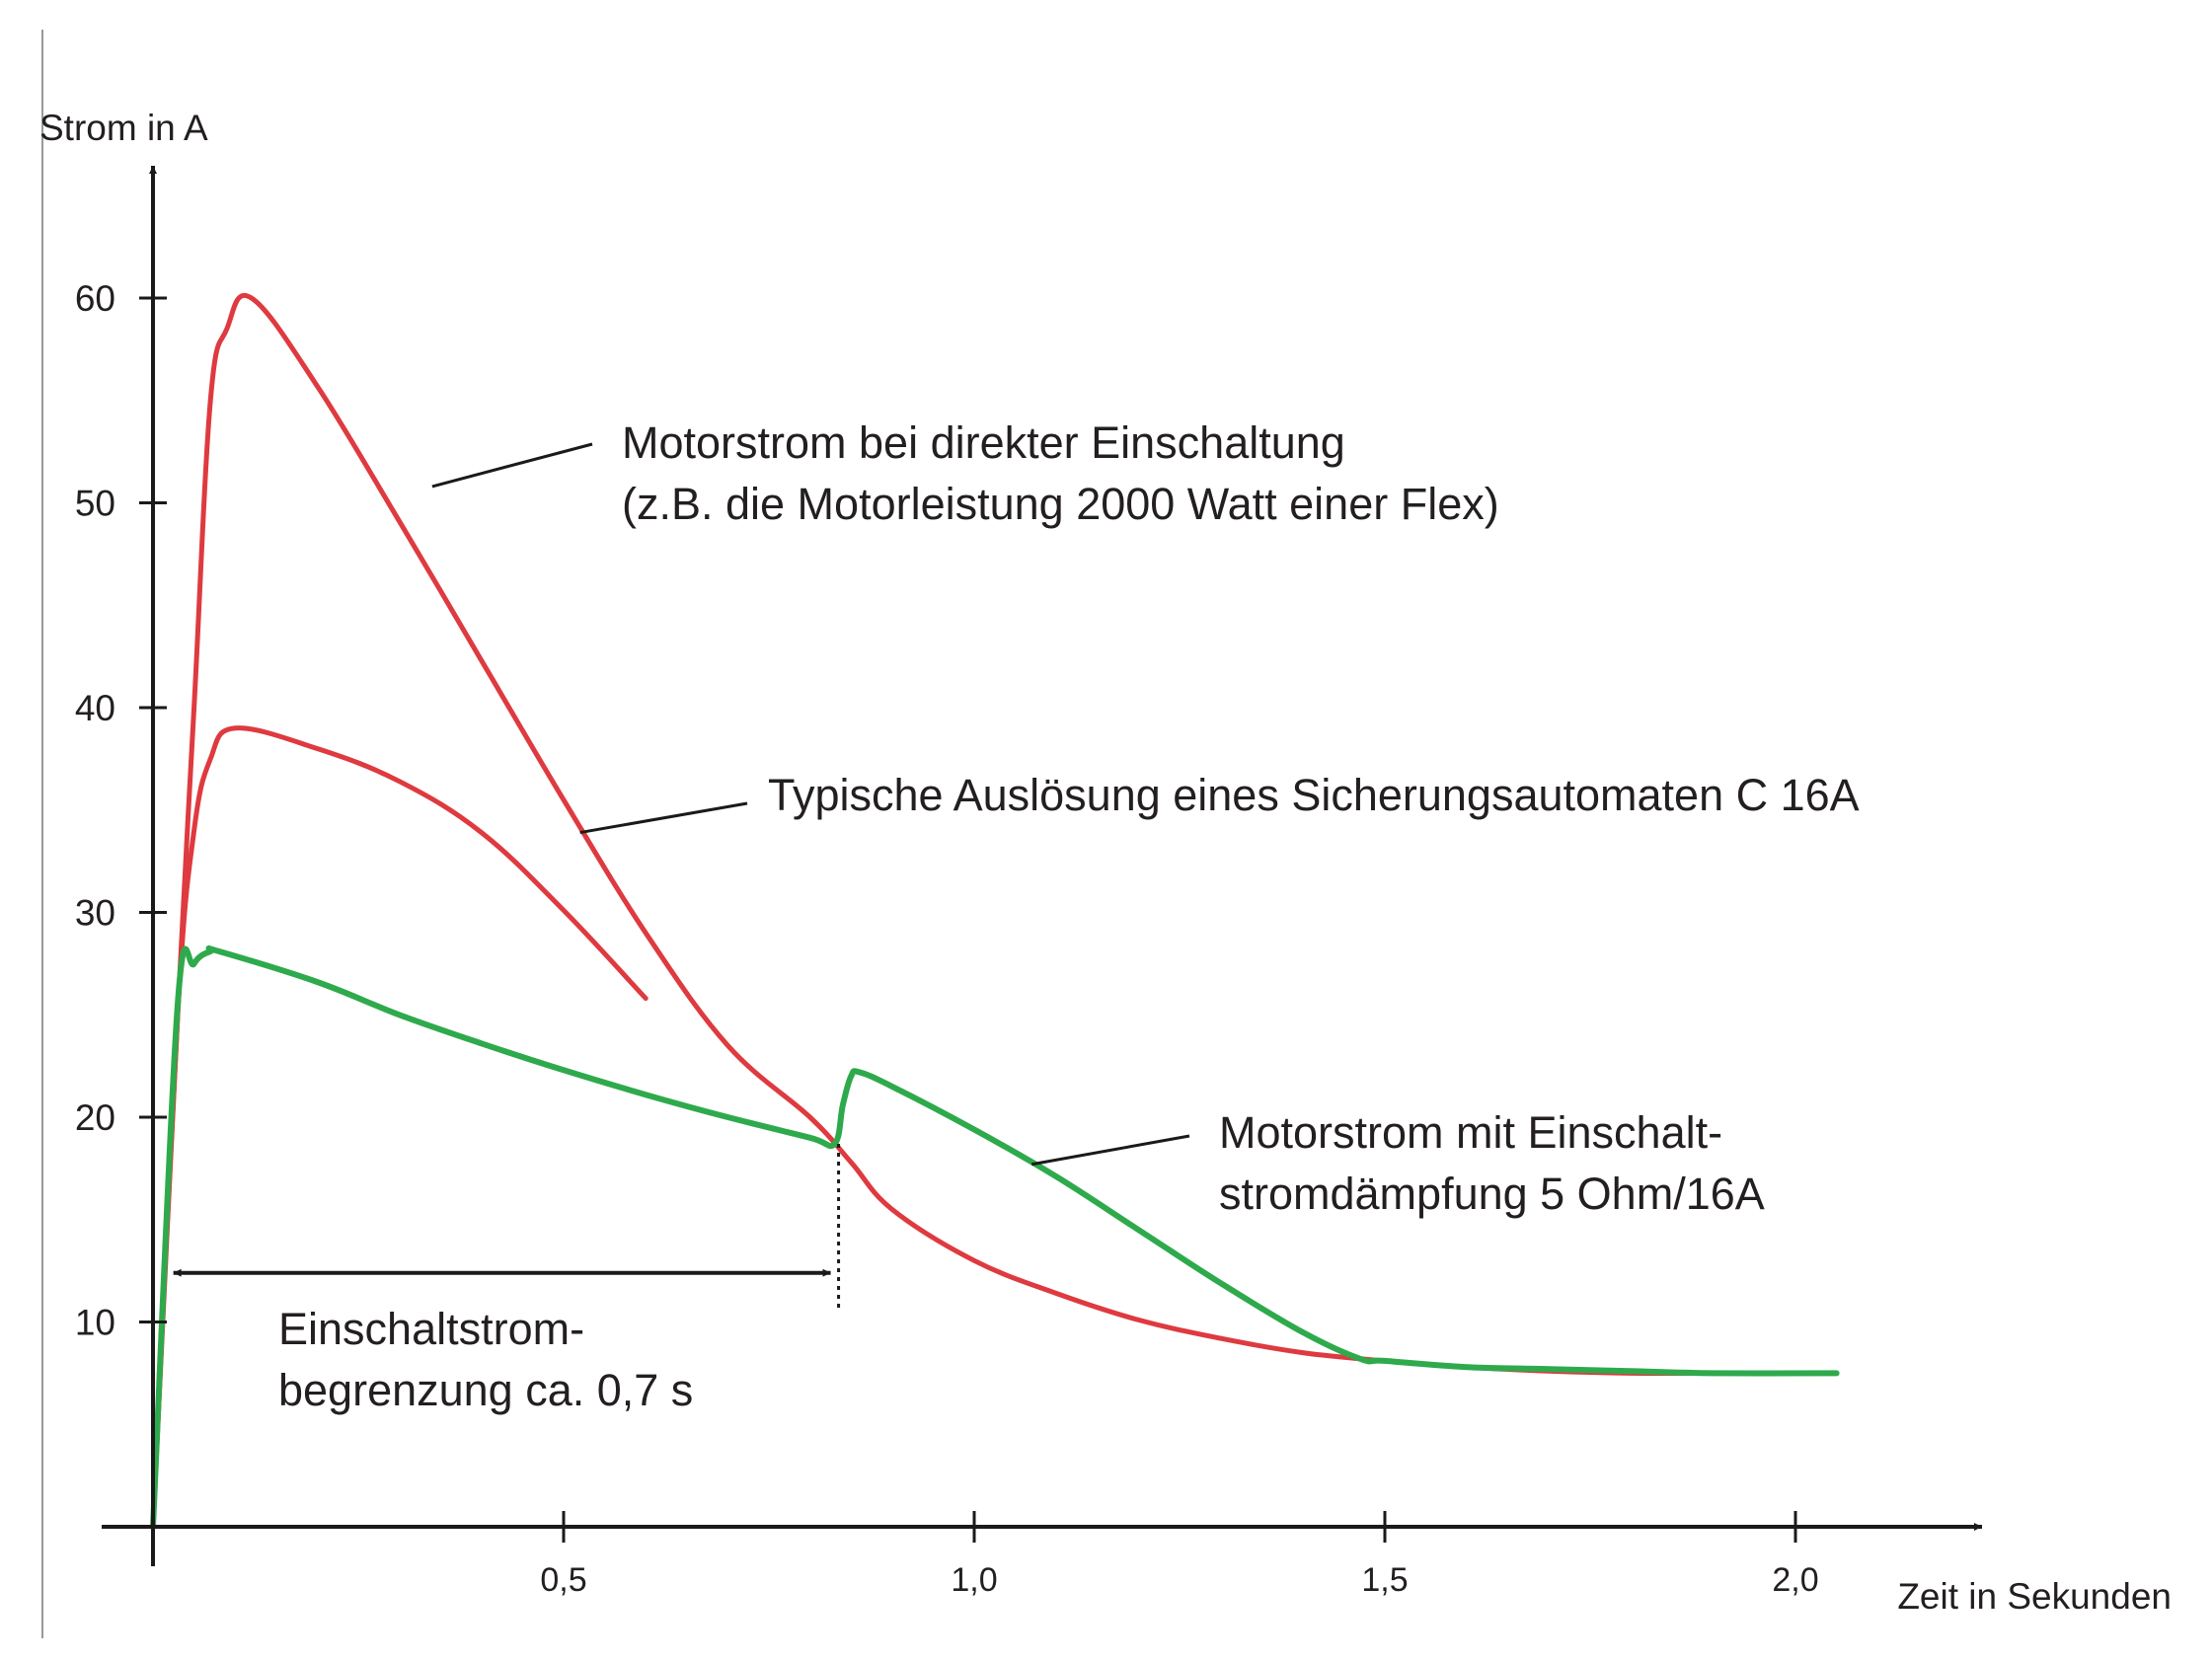 The height and width of the screenshot is (1661, 2212). What do you see at coordinates (1110, 1151) in the screenshot?
I see `pointer-soft-start` at bounding box center [1110, 1151].